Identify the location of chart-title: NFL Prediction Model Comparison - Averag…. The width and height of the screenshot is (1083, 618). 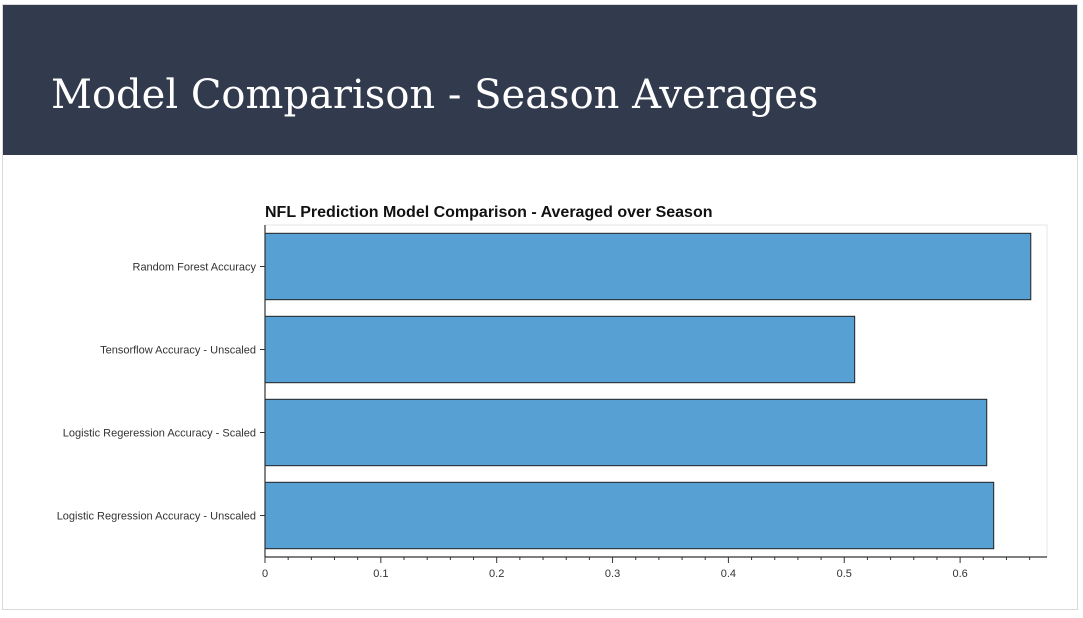
(489, 212).